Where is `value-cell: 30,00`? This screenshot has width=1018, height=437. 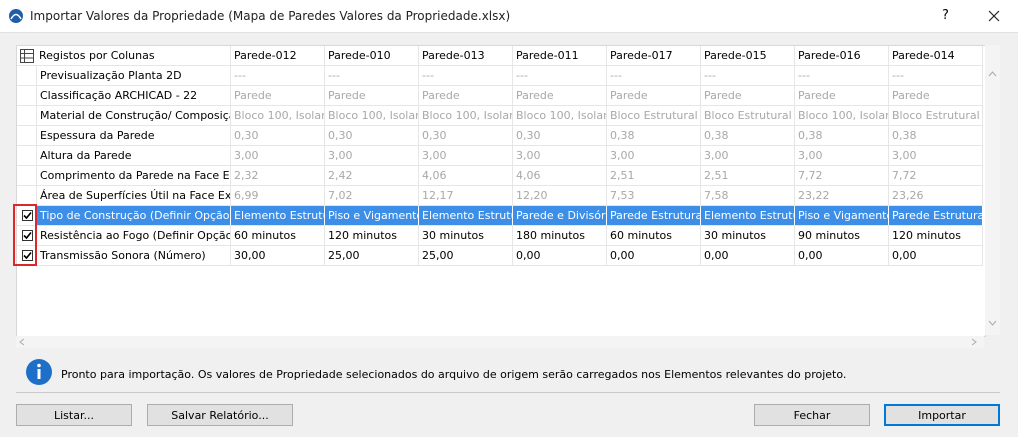
value-cell: 30,00 is located at coordinates (278, 256).